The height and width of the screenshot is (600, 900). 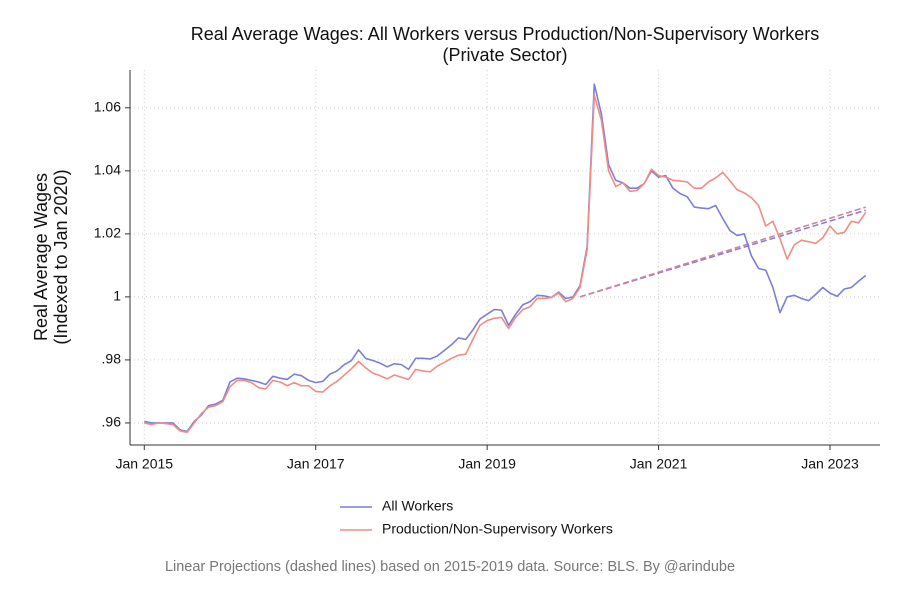 I want to click on y-tick-label: 1.06, so click(x=107, y=107).